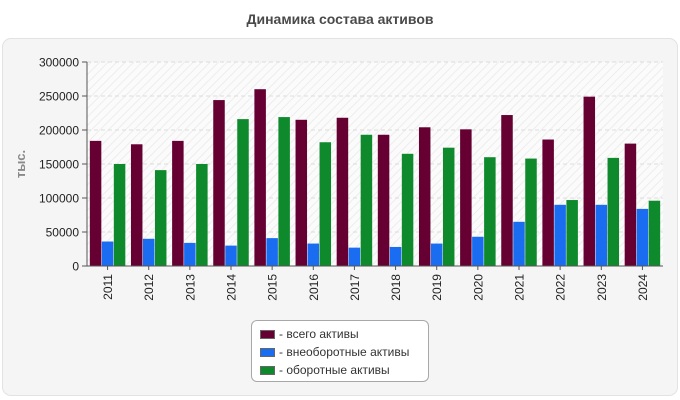  I want to click on bar-noncurrent-2019, so click(436, 254).